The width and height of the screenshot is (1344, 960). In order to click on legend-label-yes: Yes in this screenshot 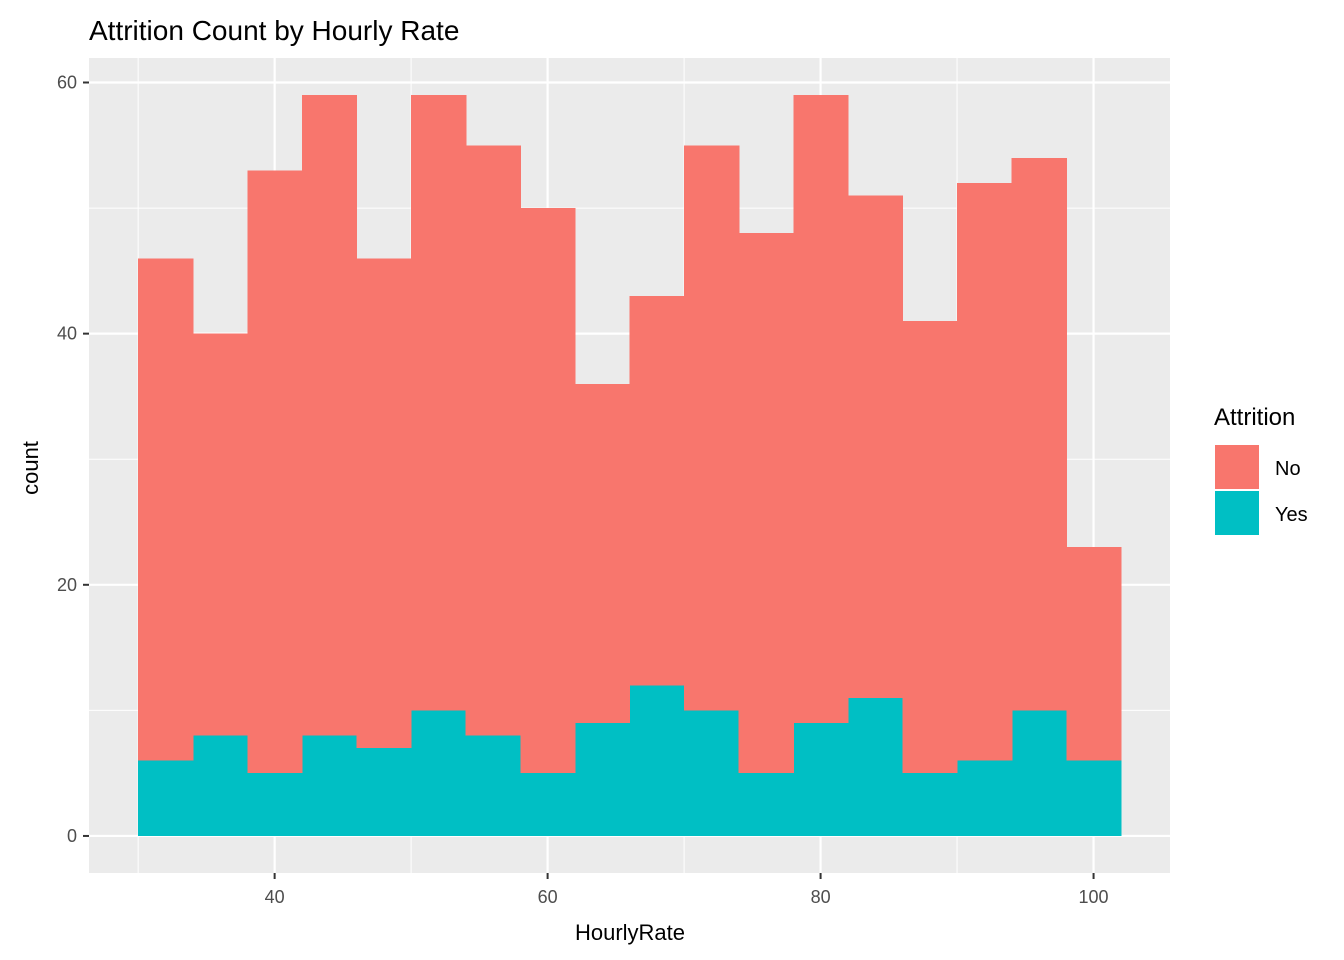, I will do `click(1291, 515)`.